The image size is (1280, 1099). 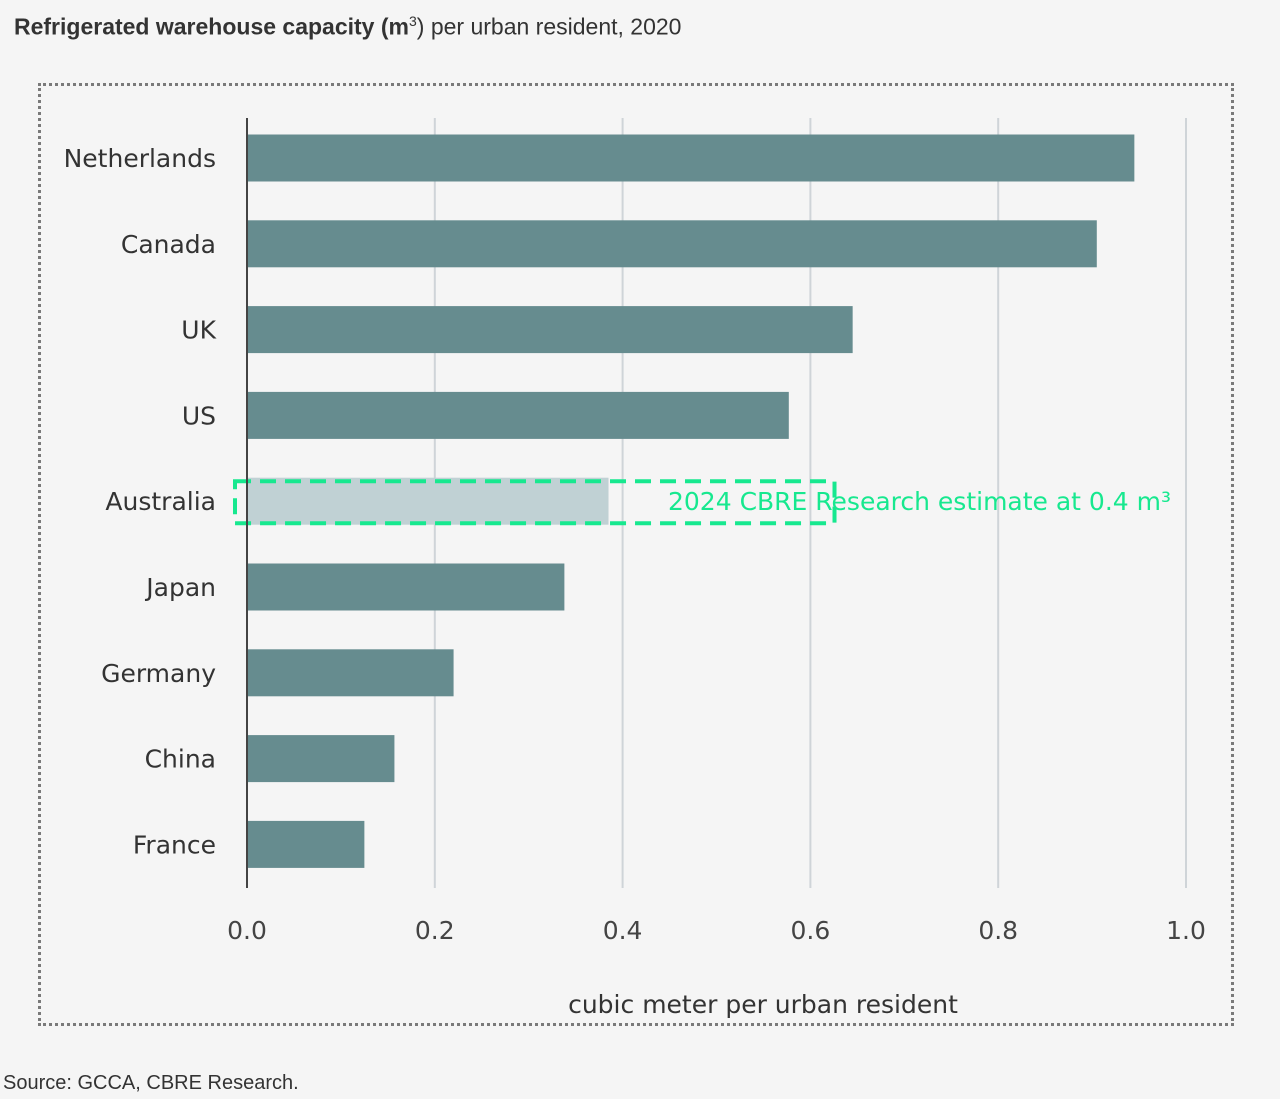 What do you see at coordinates (151, 1083) in the screenshot?
I see `source-note: Source: GCCA, CBRE Research.` at bounding box center [151, 1083].